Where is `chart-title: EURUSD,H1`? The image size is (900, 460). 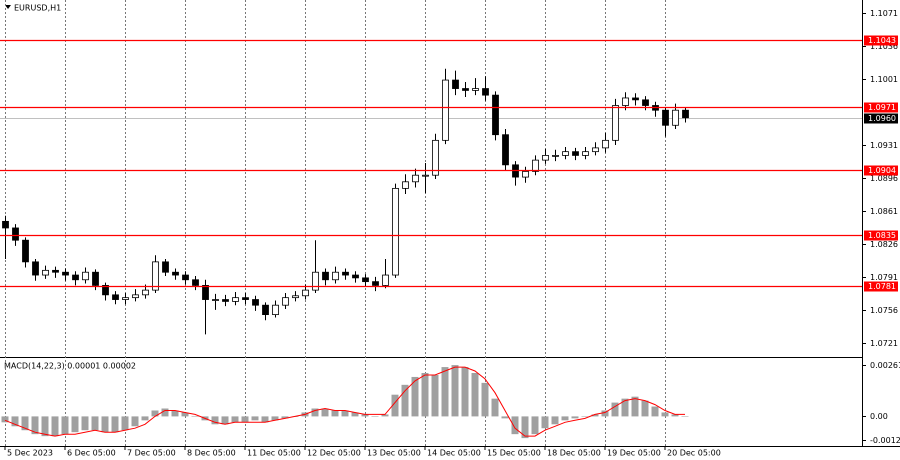
chart-title: EURUSD,H1 is located at coordinates (37, 8).